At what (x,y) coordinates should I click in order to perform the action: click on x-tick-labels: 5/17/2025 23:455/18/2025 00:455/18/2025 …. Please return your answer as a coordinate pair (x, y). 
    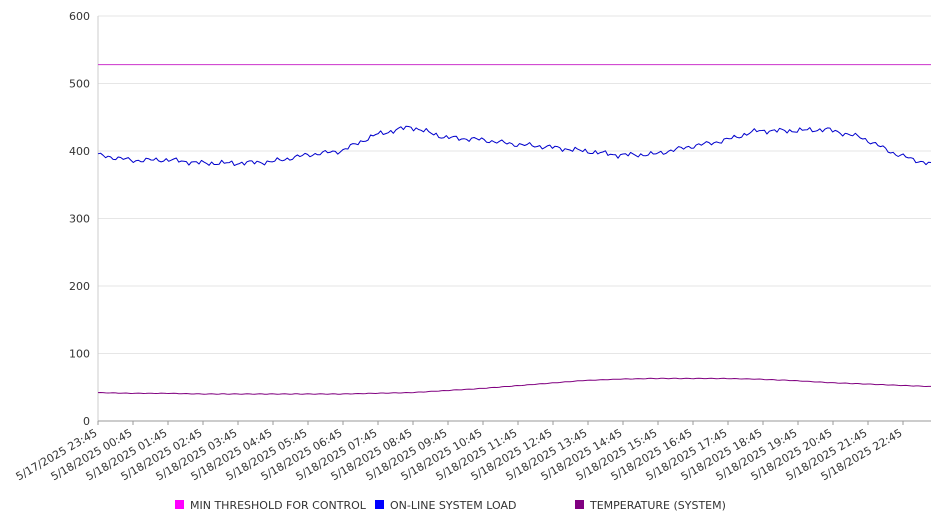
    Looking at the image, I should click on (459, 454).